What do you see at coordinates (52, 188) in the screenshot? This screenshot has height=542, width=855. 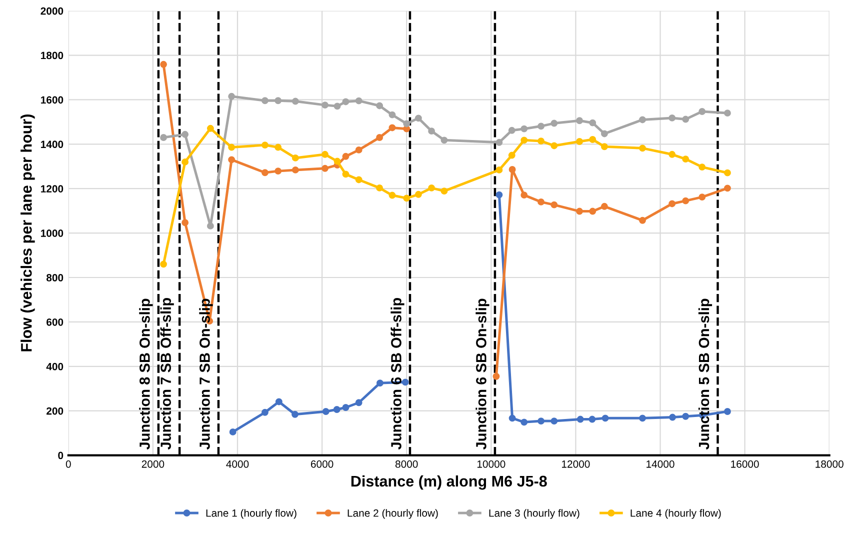 I see `y-tick-label: 1200` at bounding box center [52, 188].